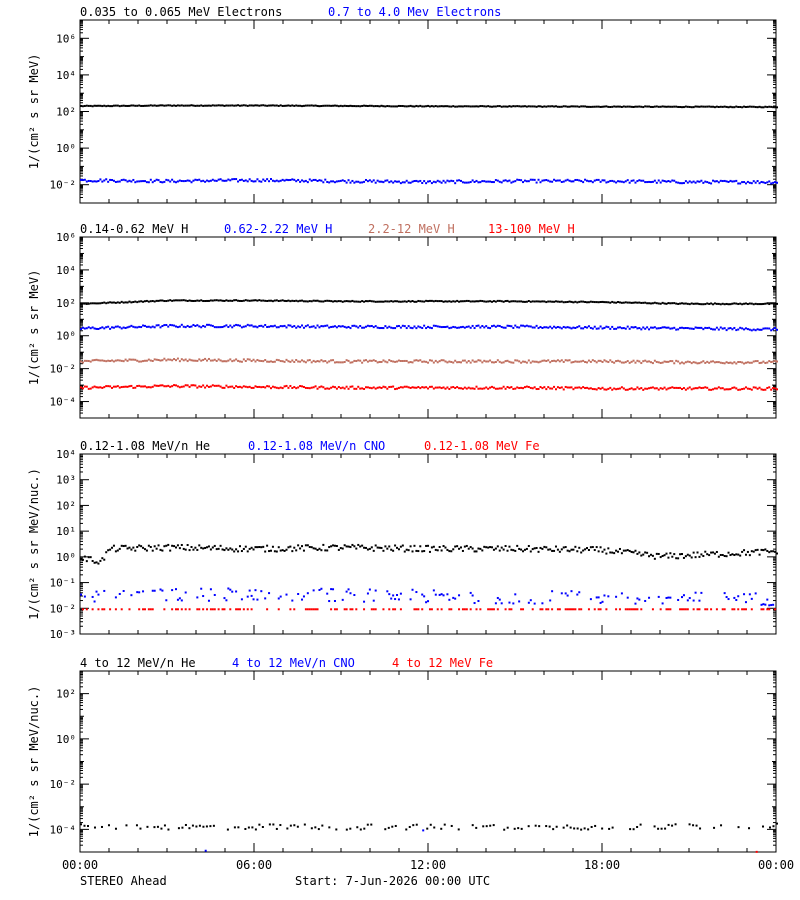 This screenshot has width=800, height=900. I want to click on legend-entry-1: 0.14-0.62 MeV H, so click(134, 229).